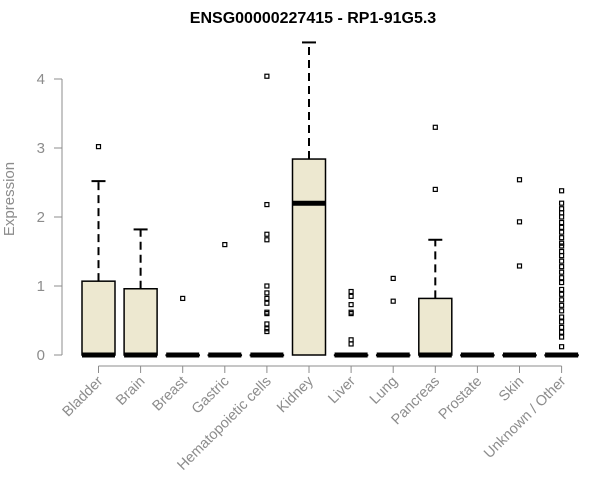 This screenshot has width=600, height=500. Describe the element at coordinates (393, 316) in the screenshot. I see `box-lung` at that location.